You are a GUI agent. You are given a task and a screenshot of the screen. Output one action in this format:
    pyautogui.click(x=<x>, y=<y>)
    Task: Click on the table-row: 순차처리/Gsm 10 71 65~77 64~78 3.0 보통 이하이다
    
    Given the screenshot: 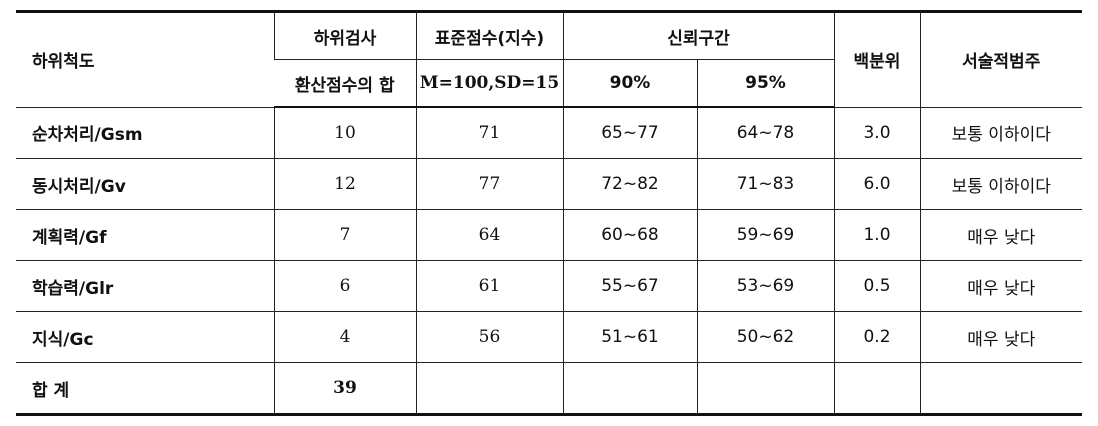 What is the action you would take?
    pyautogui.click(x=549, y=133)
    